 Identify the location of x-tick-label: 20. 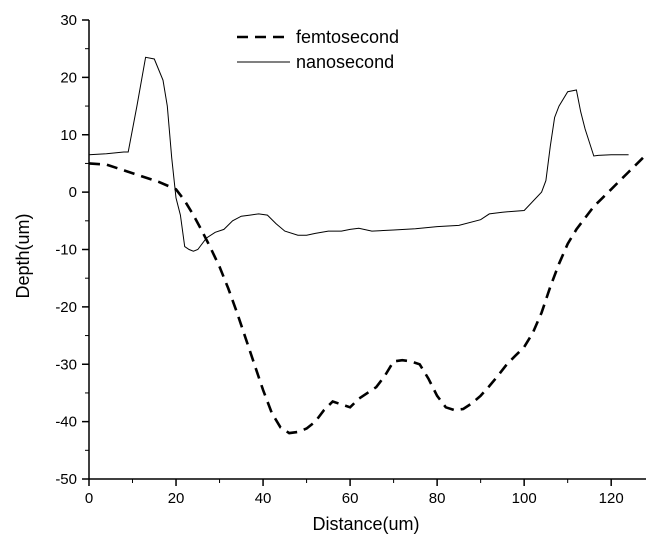
(176, 498).